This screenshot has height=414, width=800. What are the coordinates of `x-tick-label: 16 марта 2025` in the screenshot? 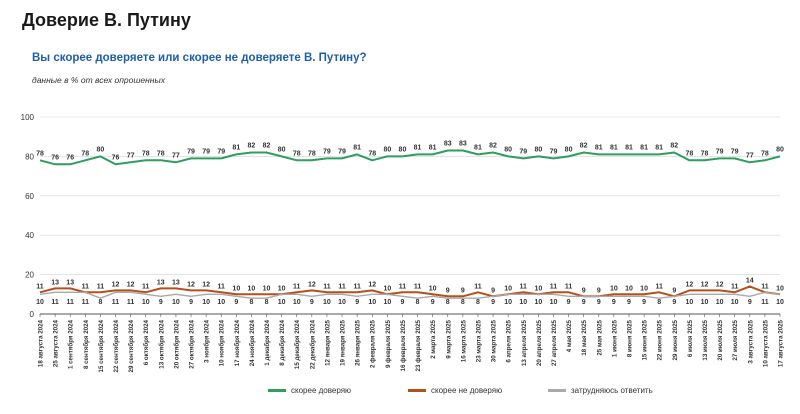 It's located at (463, 340).